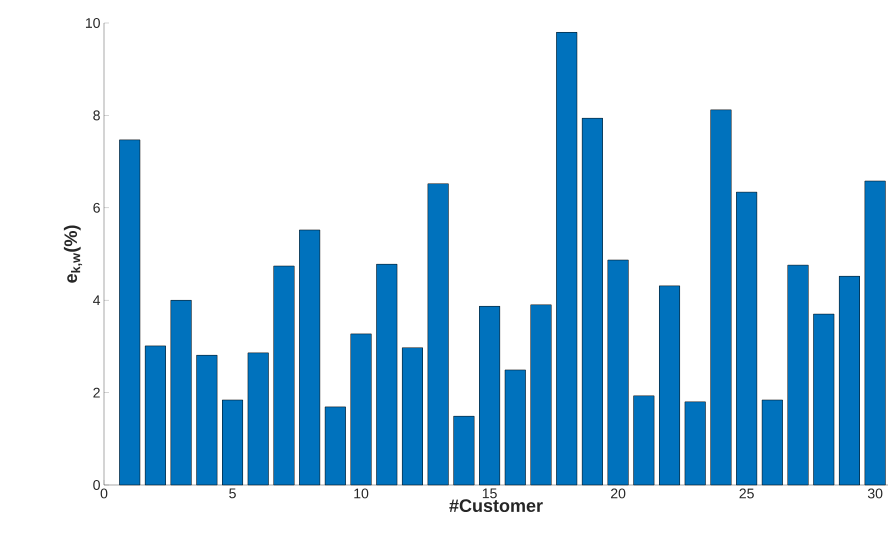 This screenshot has height=555, width=892. What do you see at coordinates (104, 493) in the screenshot?
I see `x-tick-label: 0` at bounding box center [104, 493].